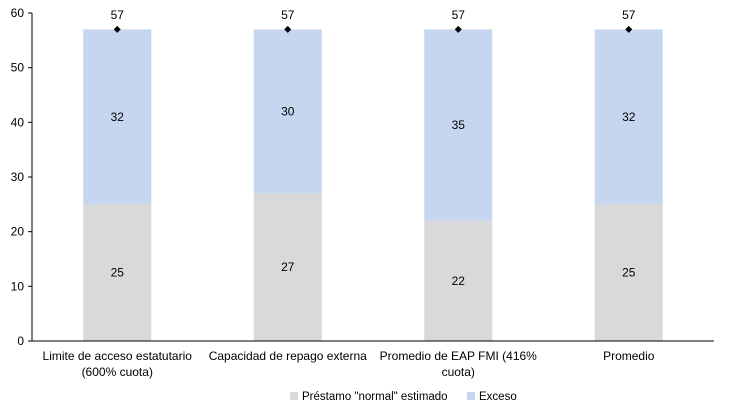 The height and width of the screenshot is (417, 730). I want to click on x-category-label: Promedio, so click(629, 356).